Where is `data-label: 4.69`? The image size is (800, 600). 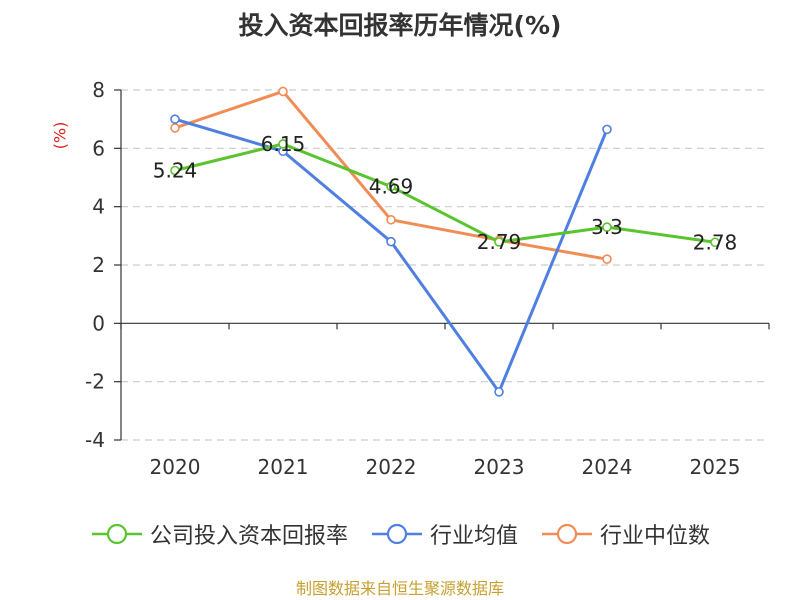
data-label: 4.69 is located at coordinates (391, 187).